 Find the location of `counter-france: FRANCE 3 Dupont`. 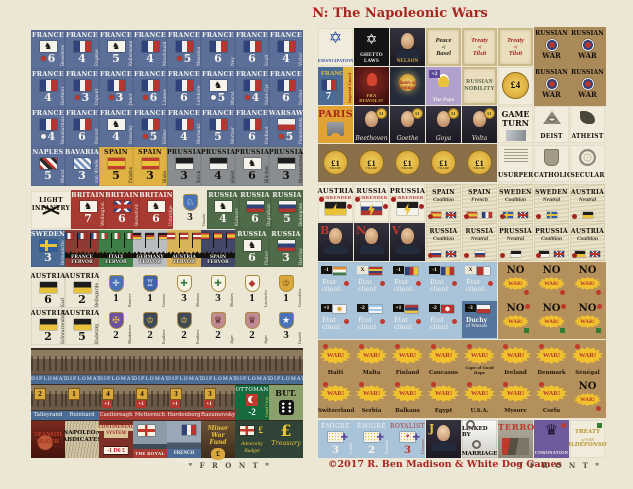

counter-france: FRANCE 3 Dupont is located at coordinates (82, 89).